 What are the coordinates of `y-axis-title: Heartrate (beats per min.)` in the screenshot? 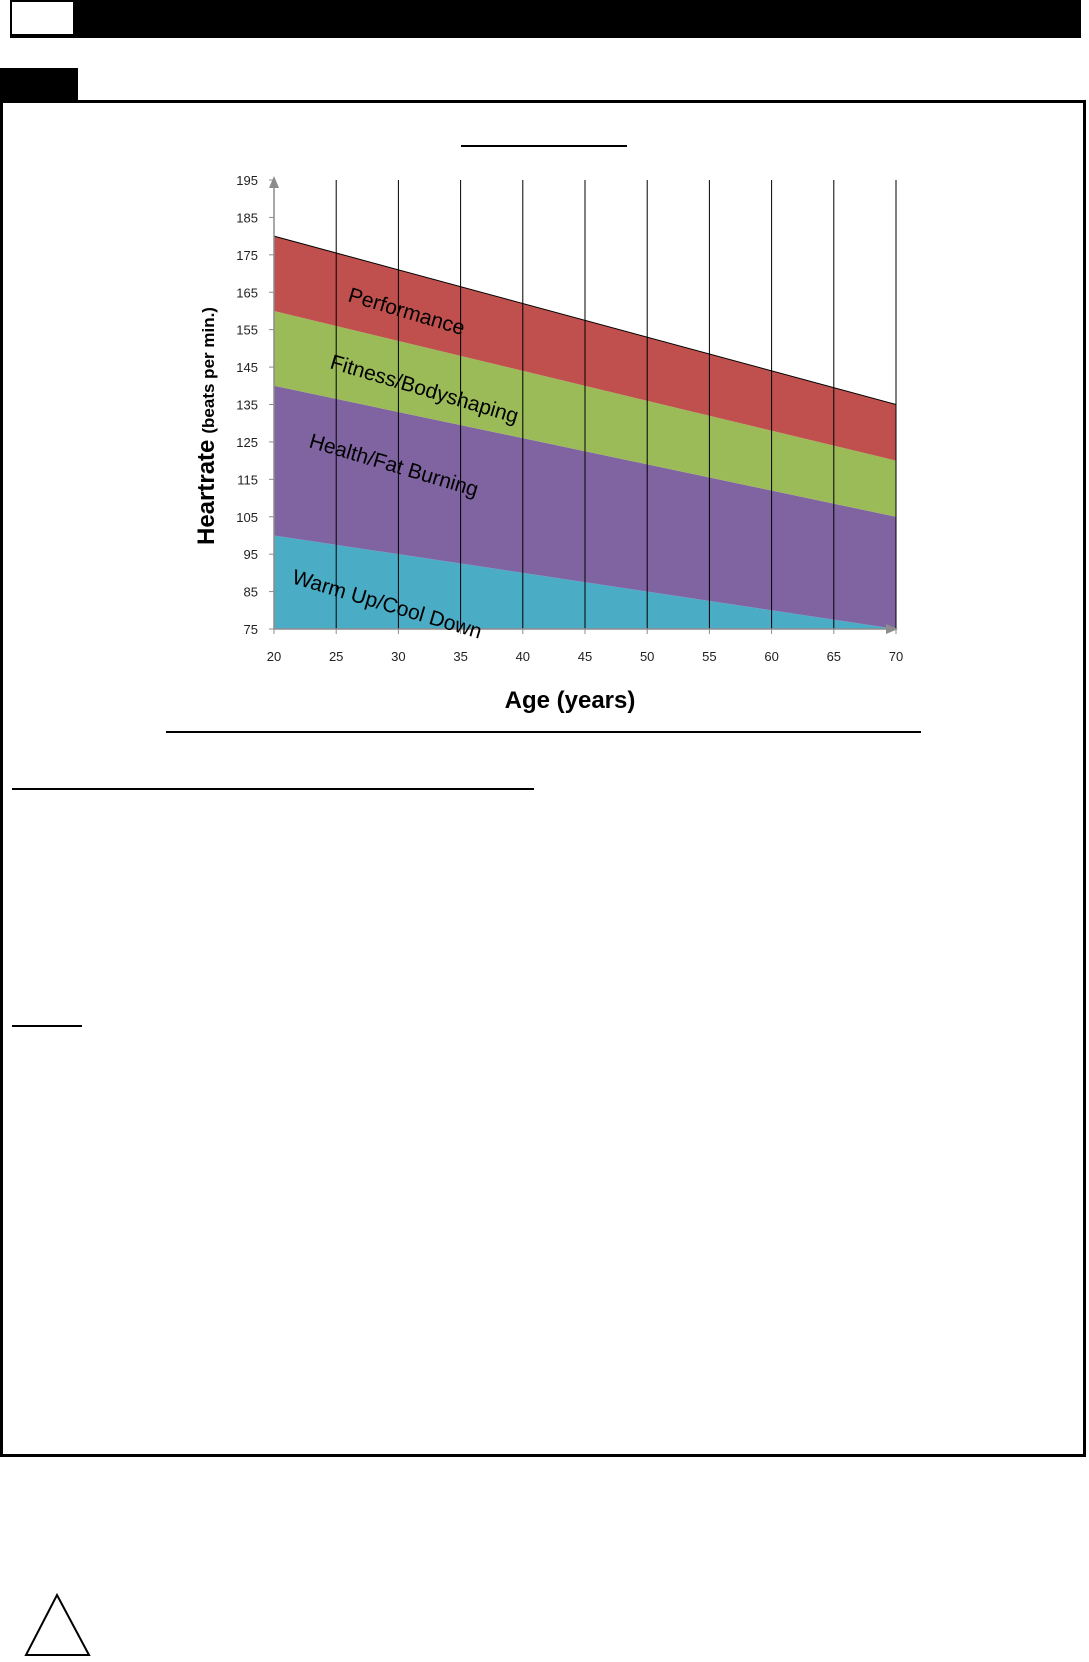 It's located at (206, 426).